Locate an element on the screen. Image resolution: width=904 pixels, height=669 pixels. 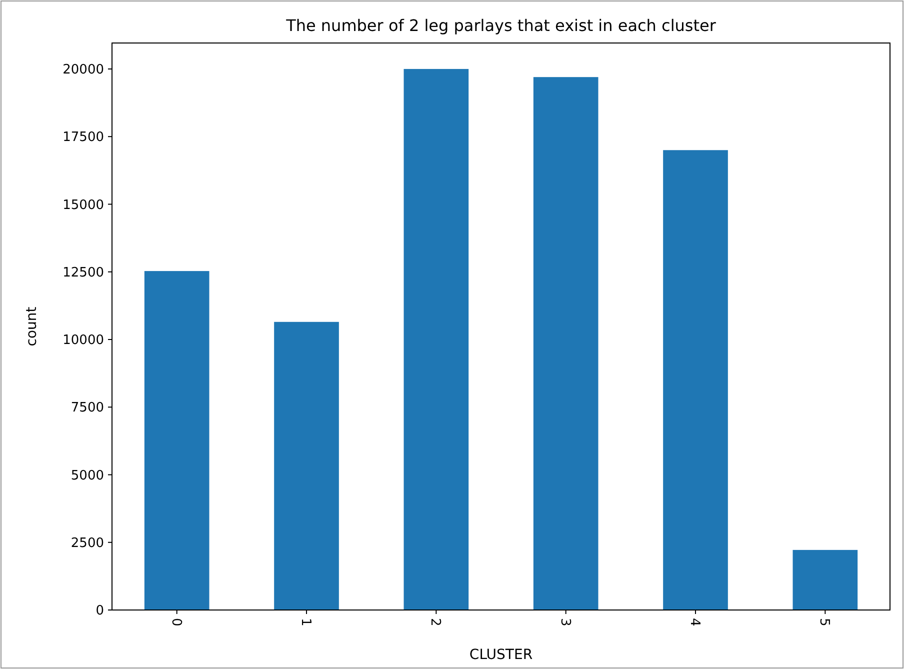
x-tick-label: 2 is located at coordinates (435, 622).